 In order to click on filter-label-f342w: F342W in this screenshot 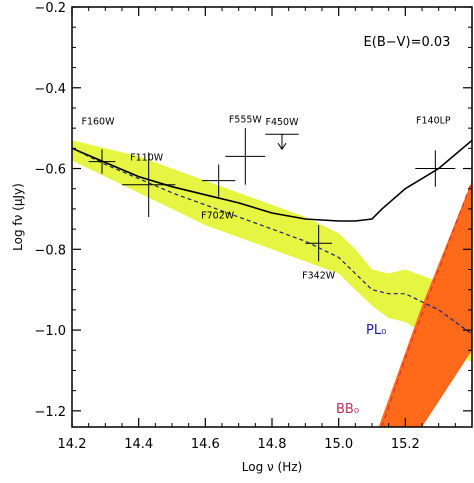, I will do `click(319, 275)`.